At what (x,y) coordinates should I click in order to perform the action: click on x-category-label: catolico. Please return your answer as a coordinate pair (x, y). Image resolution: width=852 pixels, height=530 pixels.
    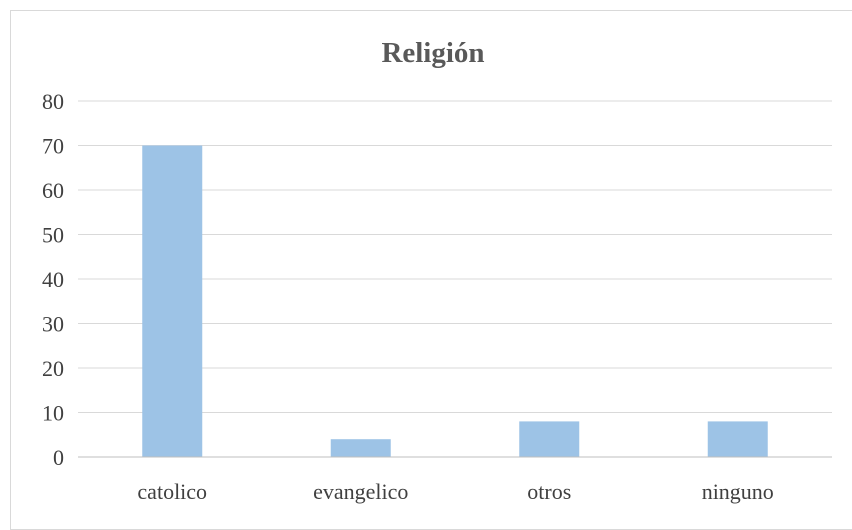
    Looking at the image, I should click on (172, 491).